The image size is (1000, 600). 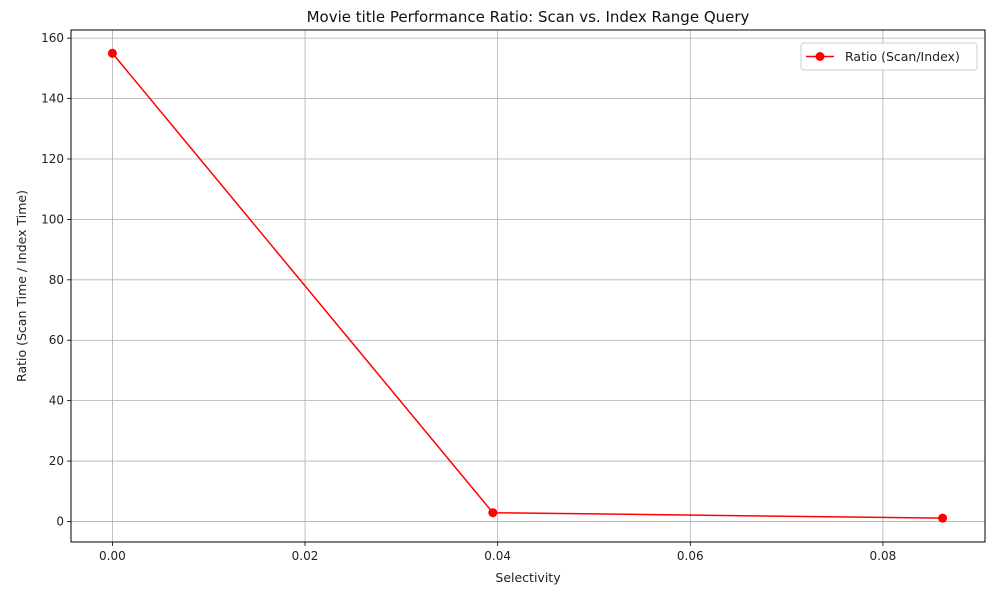 What do you see at coordinates (56, 401) in the screenshot?
I see `y-tick-label: 40` at bounding box center [56, 401].